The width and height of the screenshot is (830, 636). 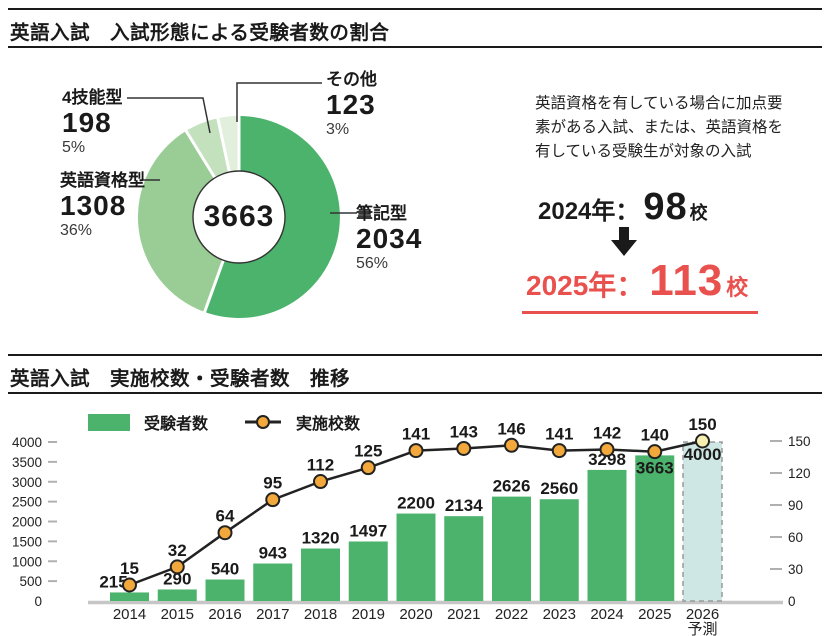 I want to click on donut-center-total: 3663, so click(x=239, y=216).